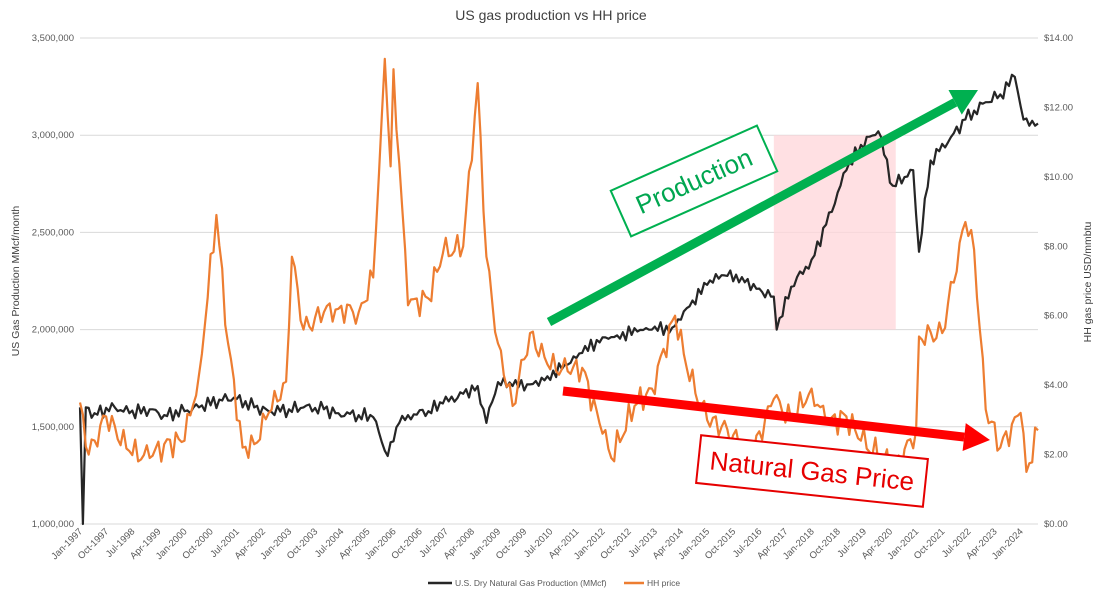 The height and width of the screenshot is (595, 1103). What do you see at coordinates (16, 281) in the screenshot?
I see `y-axis-label: US Gas Production MMcf/month` at bounding box center [16, 281].